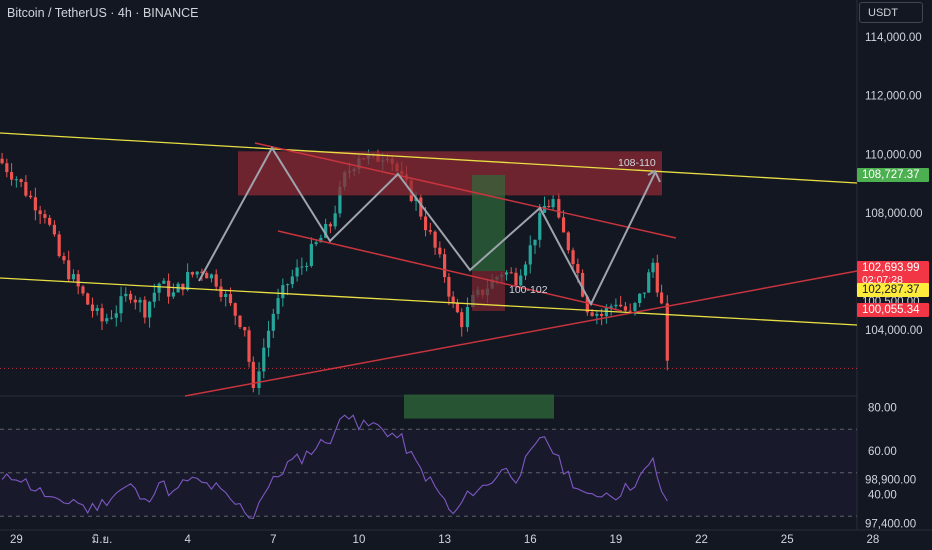  What do you see at coordinates (187, 540) in the screenshot?
I see `time-axis-label: 4` at bounding box center [187, 540].